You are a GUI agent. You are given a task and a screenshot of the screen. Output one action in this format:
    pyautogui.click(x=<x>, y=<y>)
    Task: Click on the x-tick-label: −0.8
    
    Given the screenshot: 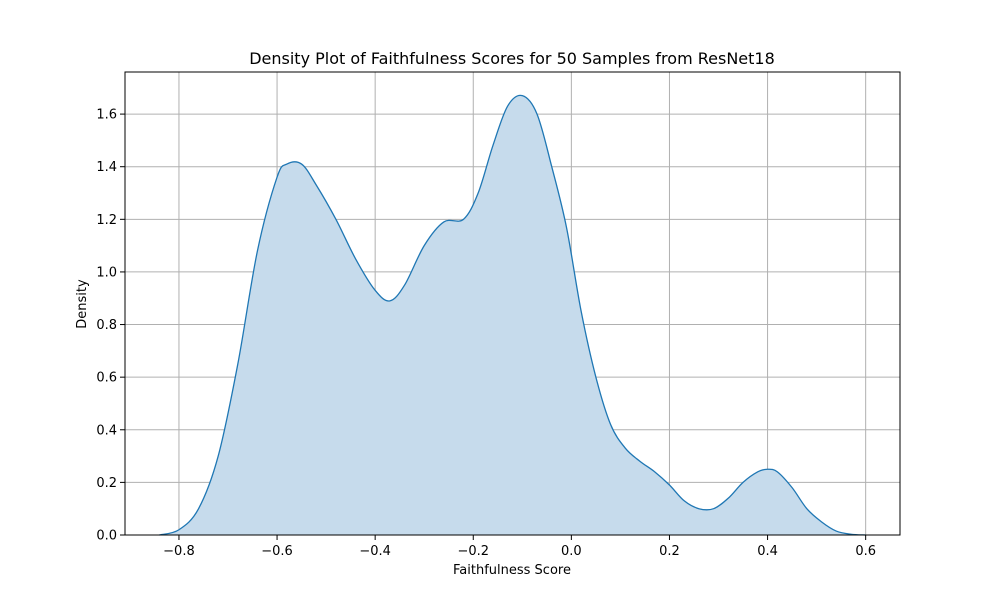 What is the action you would take?
    pyautogui.click(x=179, y=551)
    